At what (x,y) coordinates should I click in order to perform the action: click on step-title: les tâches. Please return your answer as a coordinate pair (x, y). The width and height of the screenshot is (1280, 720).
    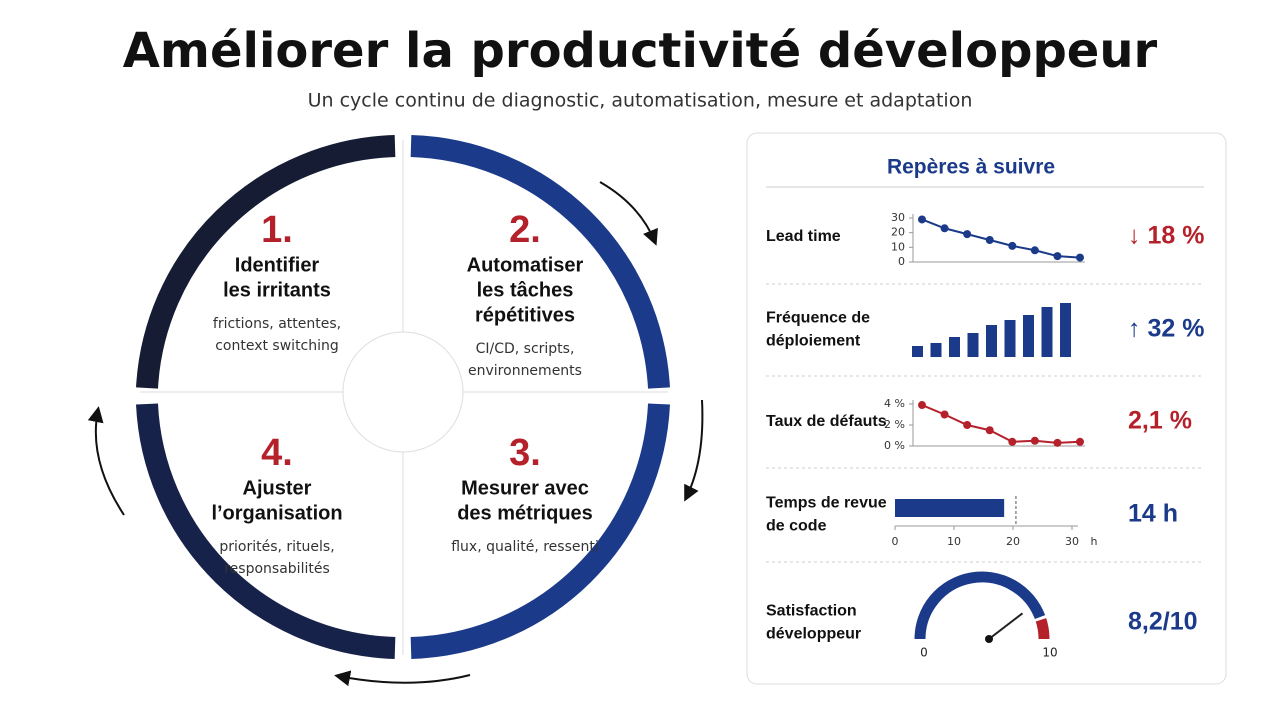
    Looking at the image, I should click on (525, 290).